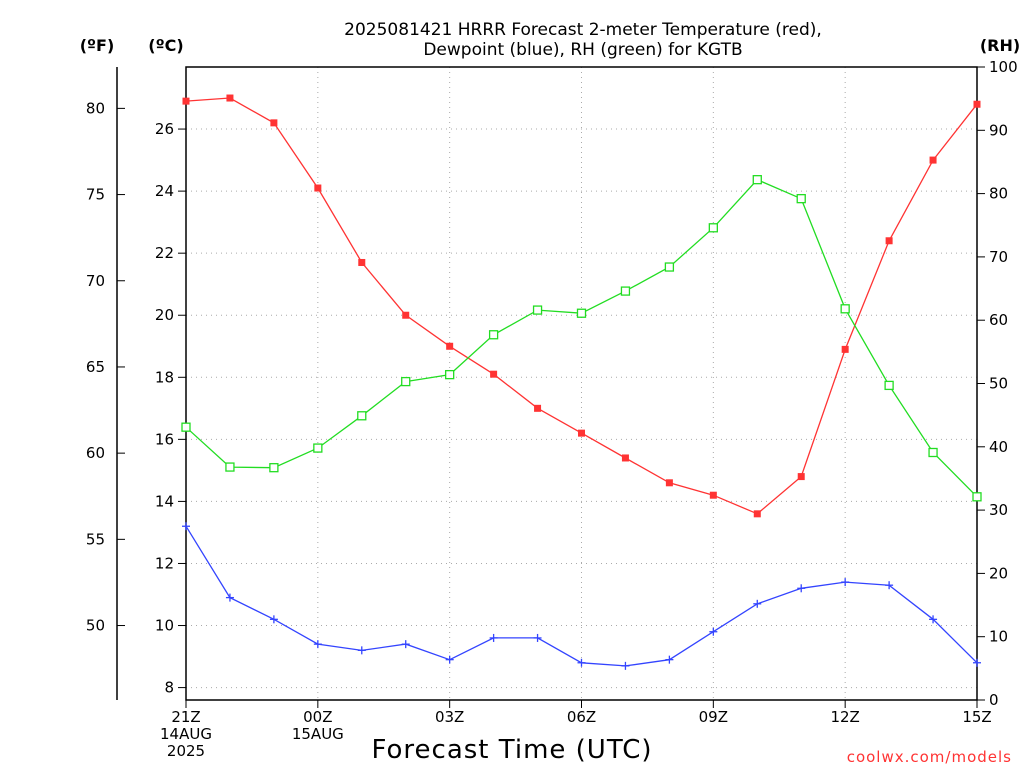  Describe the element at coordinates (582, 50) in the screenshot. I see `title-line-2: Dewpoint (blue), RH (green) for KGTB` at that location.